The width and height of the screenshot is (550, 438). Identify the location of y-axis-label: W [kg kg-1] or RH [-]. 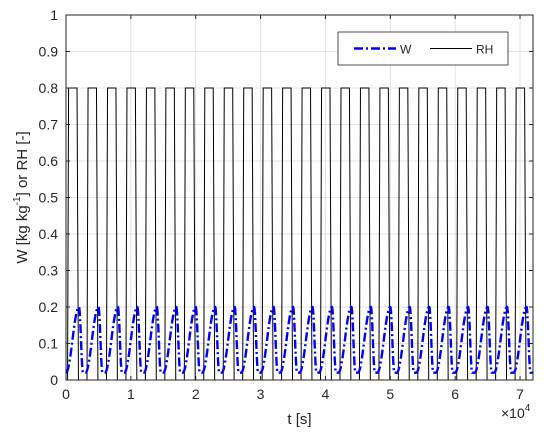
(21, 197).